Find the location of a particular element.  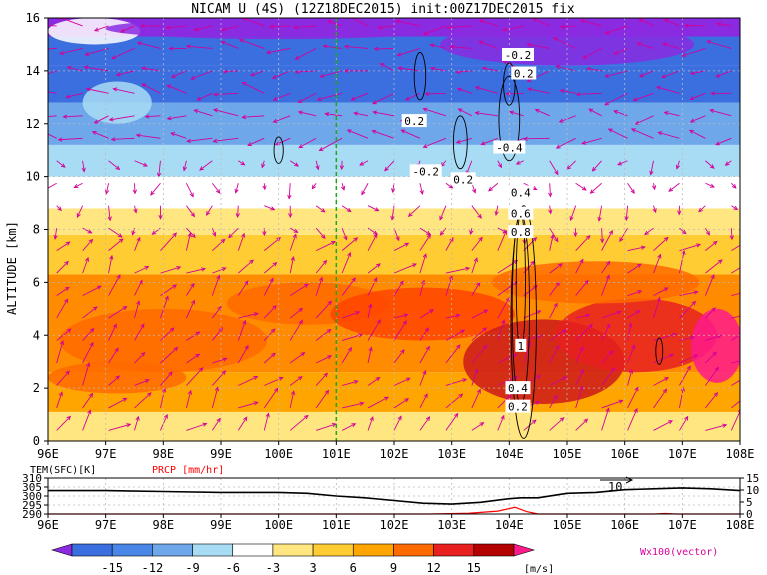

y-tick-label: 2 is located at coordinates (36, 388).